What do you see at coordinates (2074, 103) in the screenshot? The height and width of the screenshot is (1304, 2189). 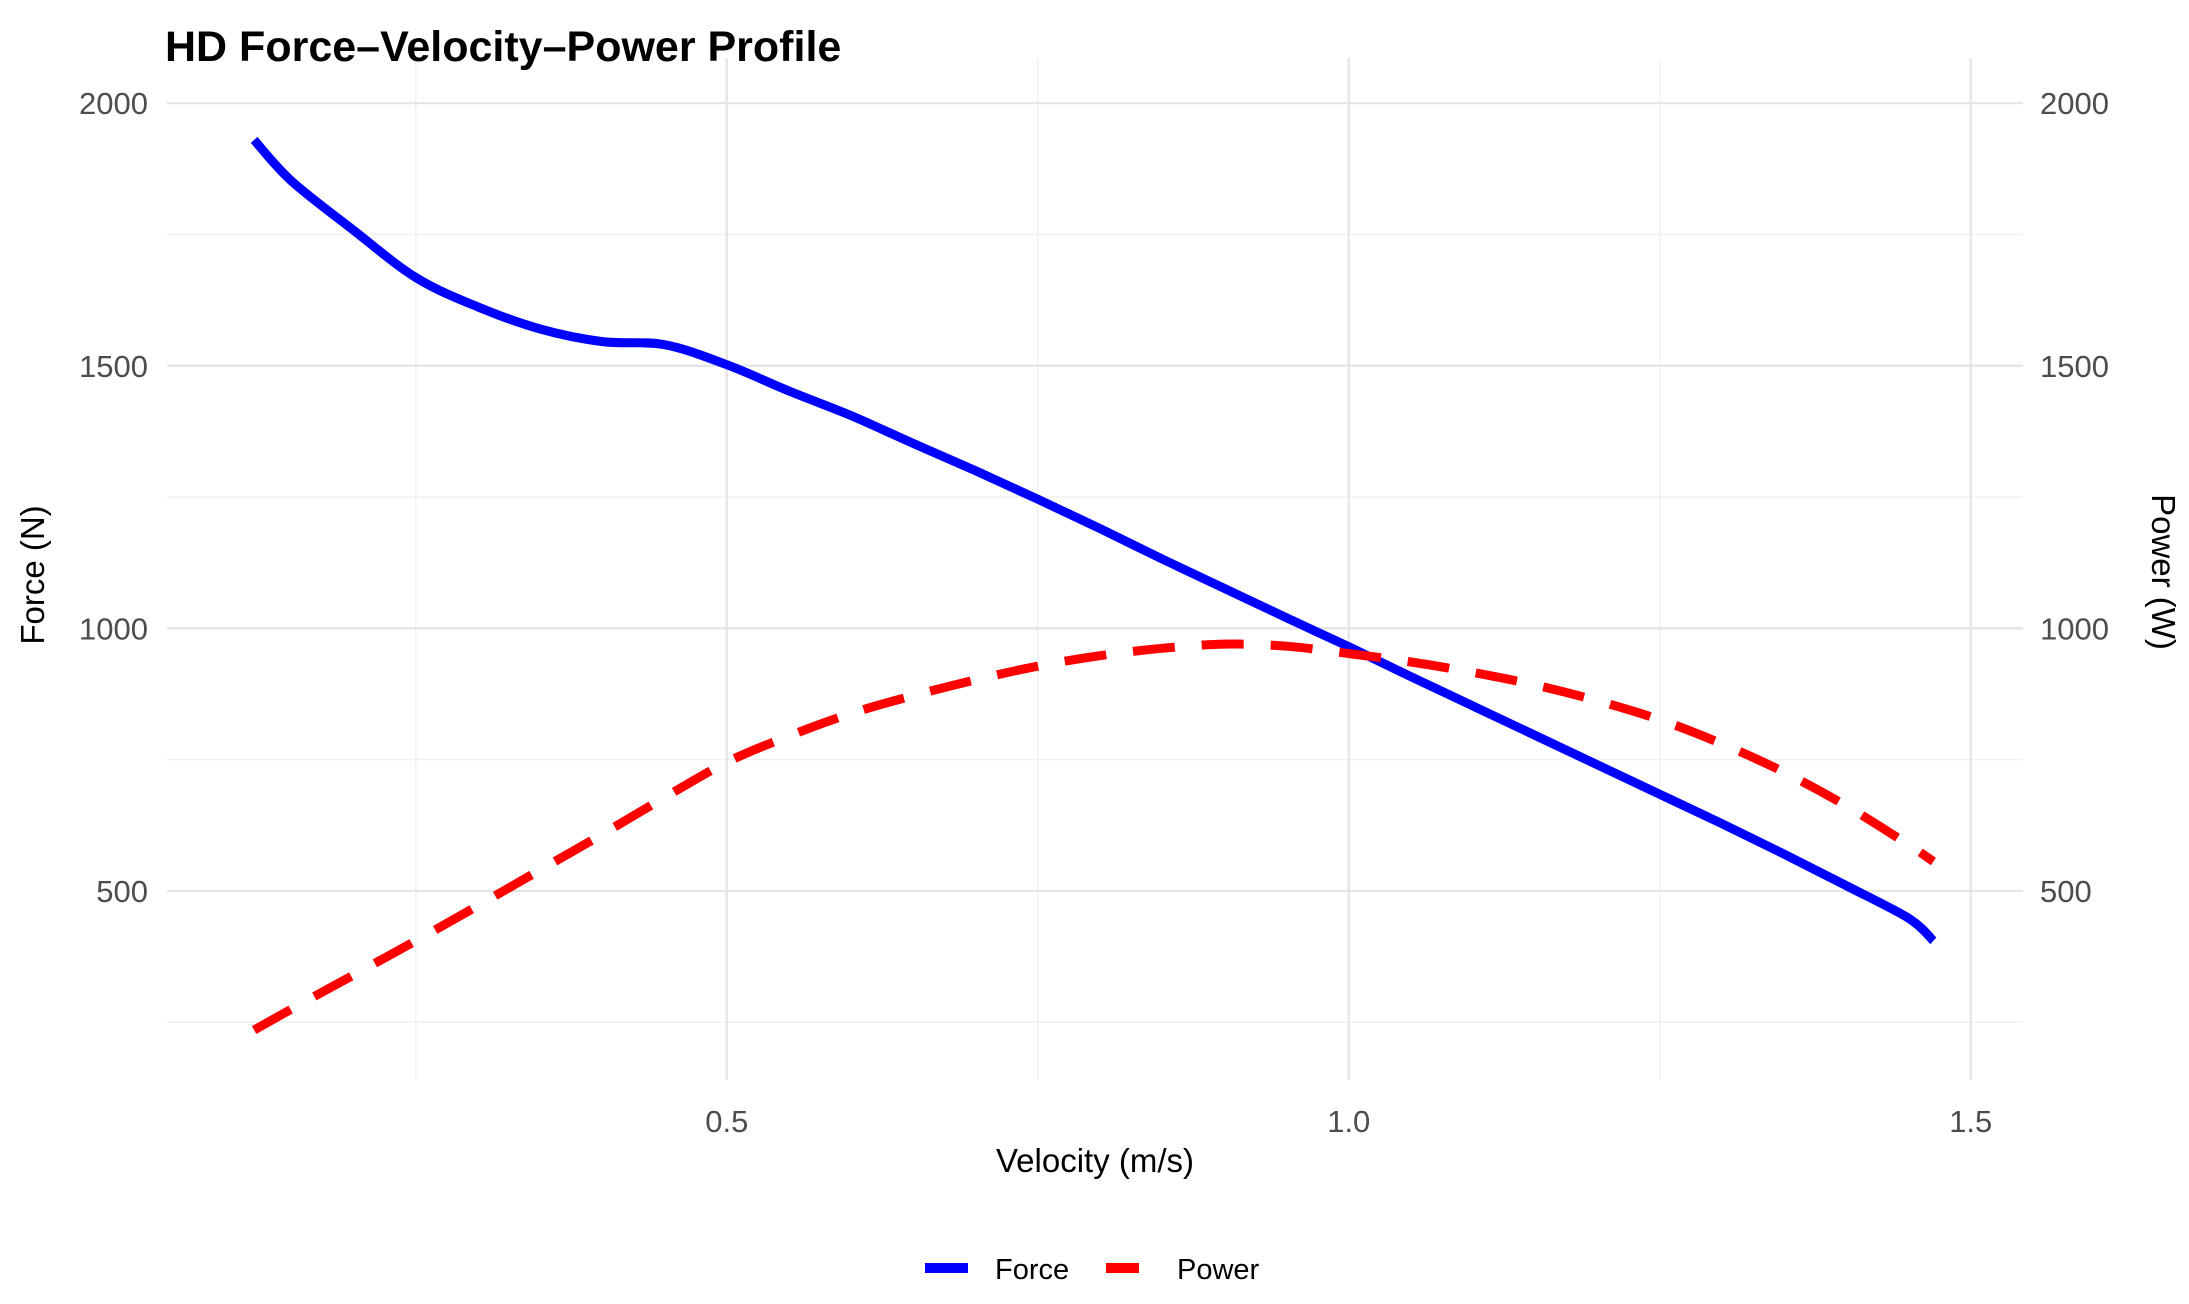 I see `y-tick-label-right: 2000` at bounding box center [2074, 103].